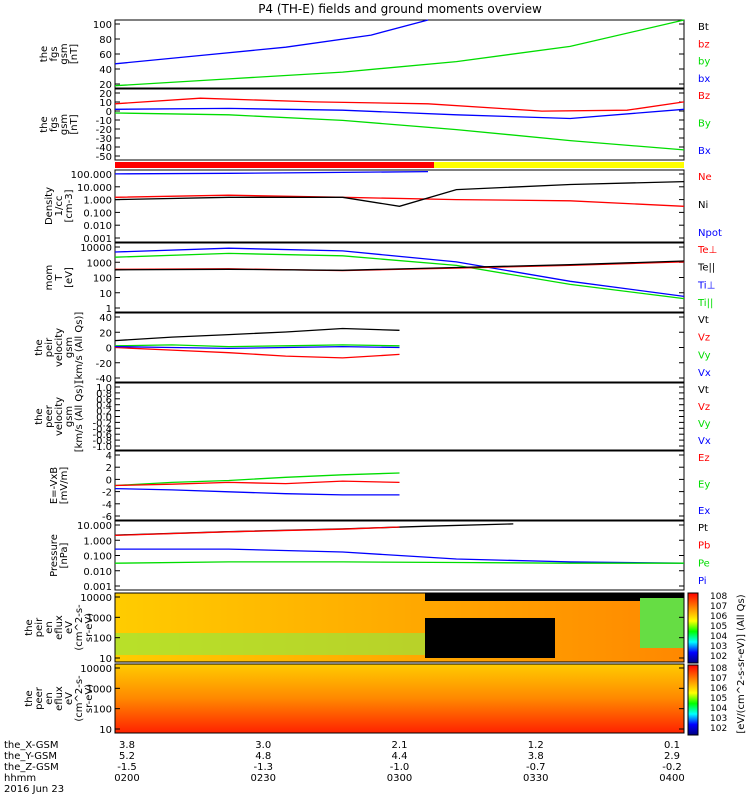 Image resolution: width=750 pixels, height=800 pixels. I want to click on y-axis-label: E=-VxB, so click(54, 485).